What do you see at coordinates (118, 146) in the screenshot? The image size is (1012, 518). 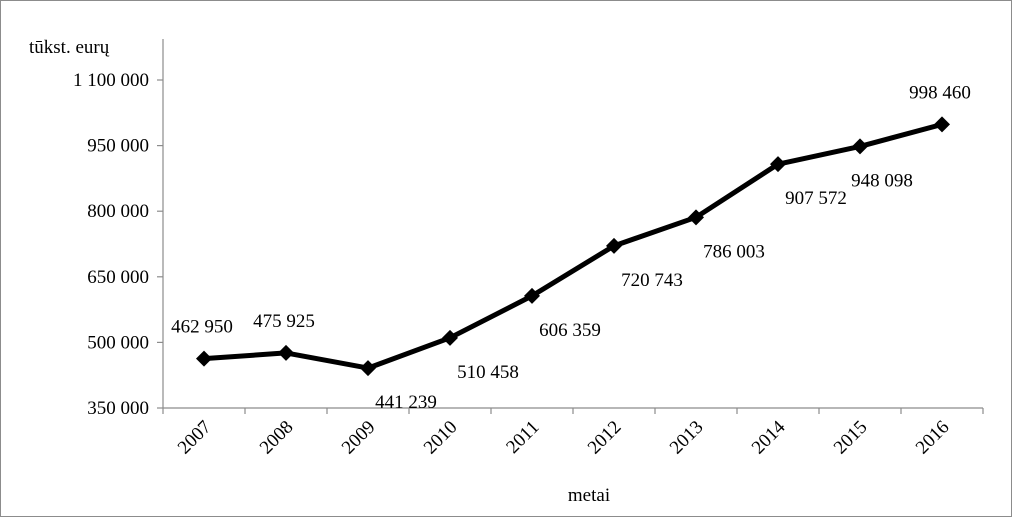 I see `y-tick-label: 950 000` at bounding box center [118, 146].